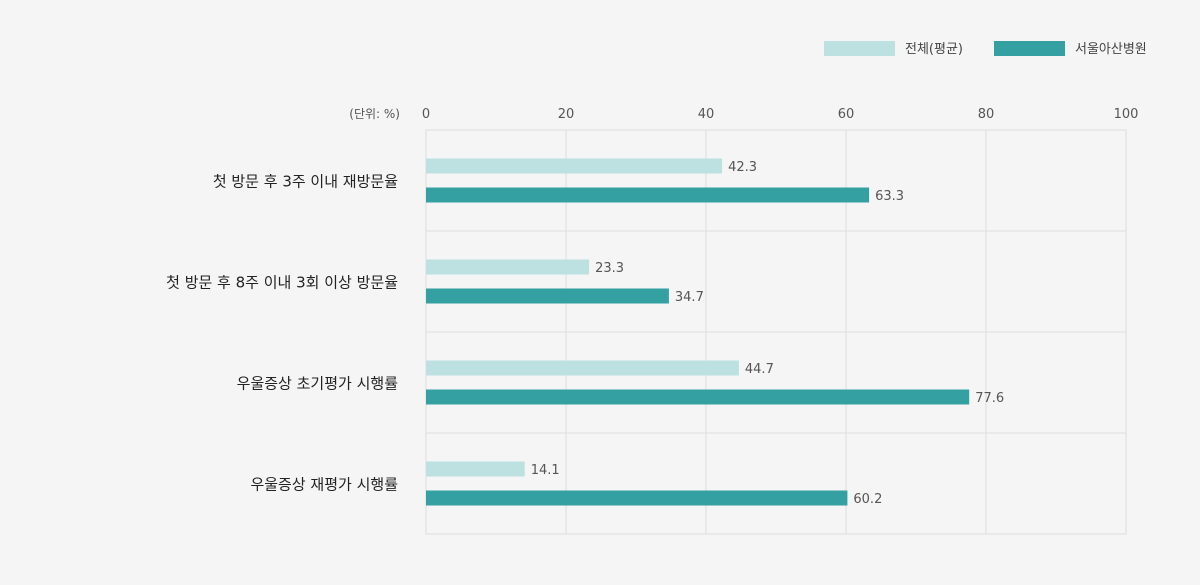 The width and height of the screenshot is (1200, 585). What do you see at coordinates (846, 114) in the screenshot?
I see `x-tick-label: 60` at bounding box center [846, 114].